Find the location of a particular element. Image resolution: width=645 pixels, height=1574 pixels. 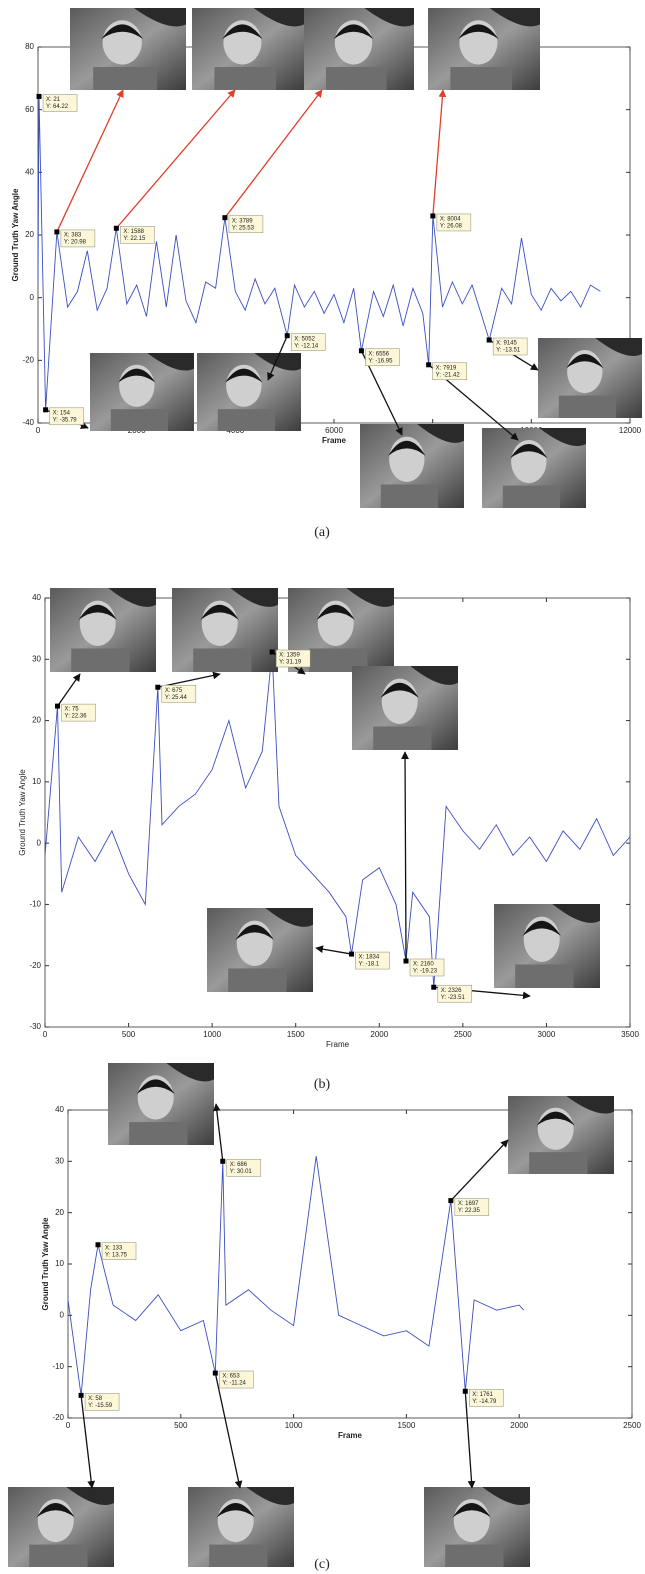

x-tick-label: 12000 is located at coordinates (630, 430).